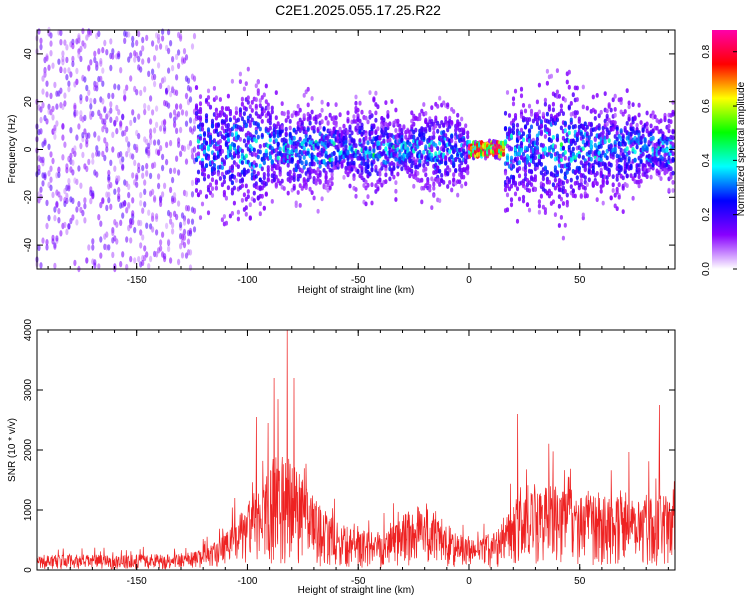 This screenshot has height=605, width=750. Describe the element at coordinates (719, 160) in the screenshot. I see `colorbar-ticks: 0.0 0.2 0.4 0.6 0.8` at that location.